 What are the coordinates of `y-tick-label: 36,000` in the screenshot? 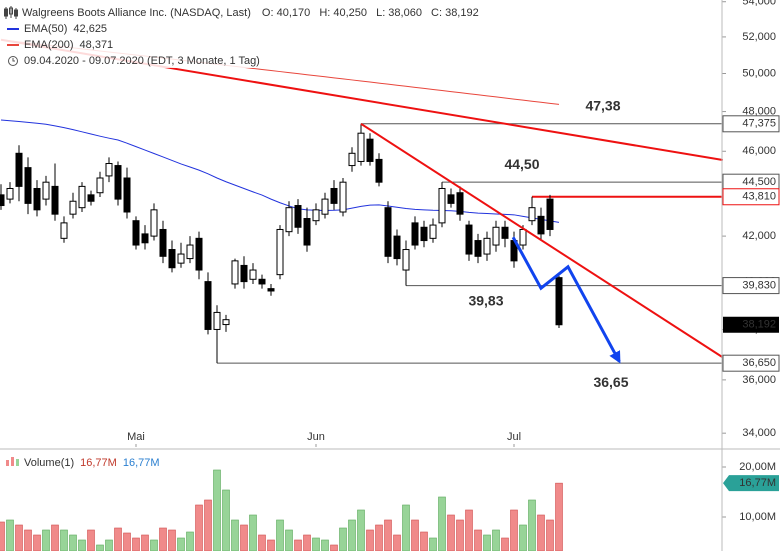 It's located at (759, 380).